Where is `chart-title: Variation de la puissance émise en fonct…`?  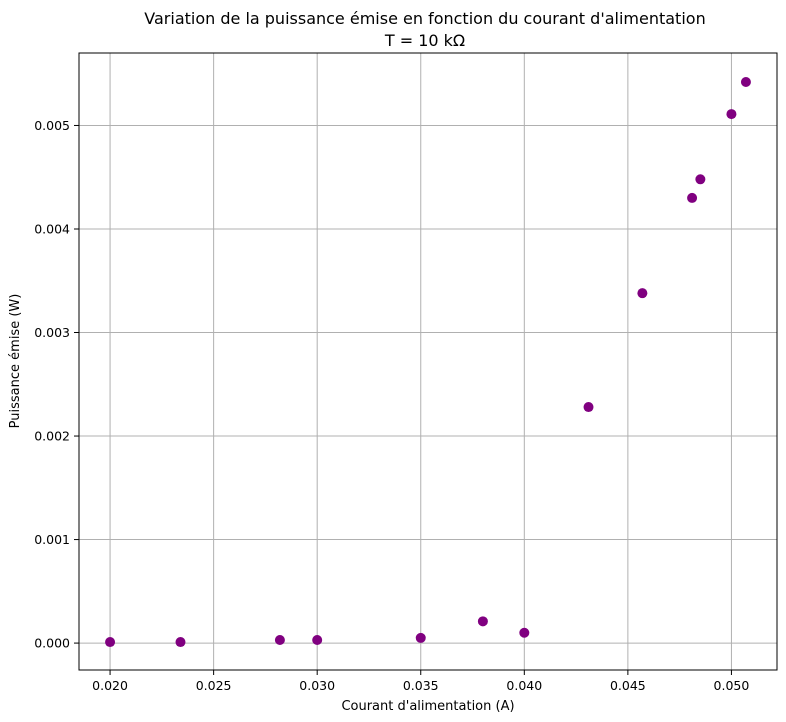
chart-title: Variation de la puissance émise en fonct… is located at coordinates (424, 18).